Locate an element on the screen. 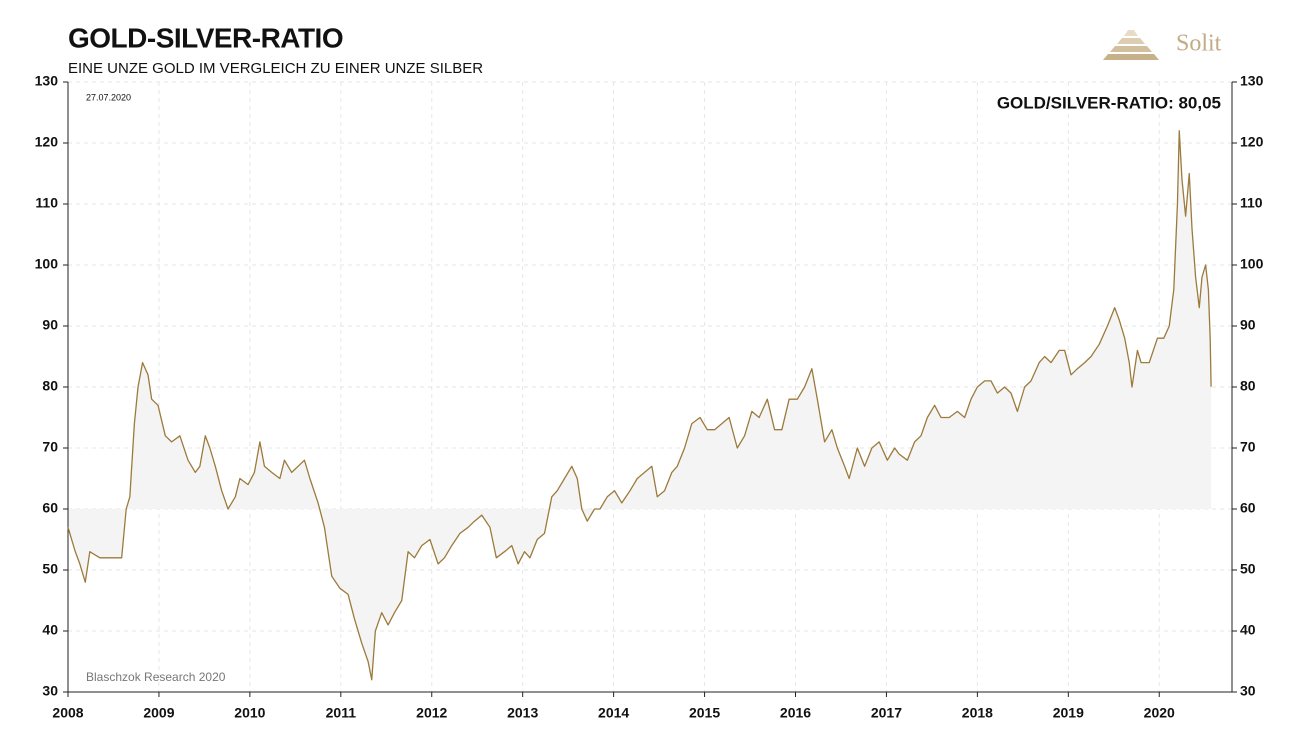  y2-tick-label: 70 is located at coordinates (1248, 447).